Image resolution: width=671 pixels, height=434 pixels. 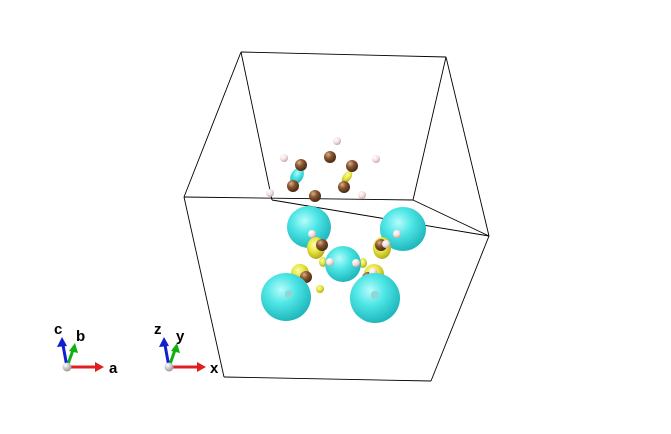 I want to click on axis-z-label: z, so click(x=158, y=329).